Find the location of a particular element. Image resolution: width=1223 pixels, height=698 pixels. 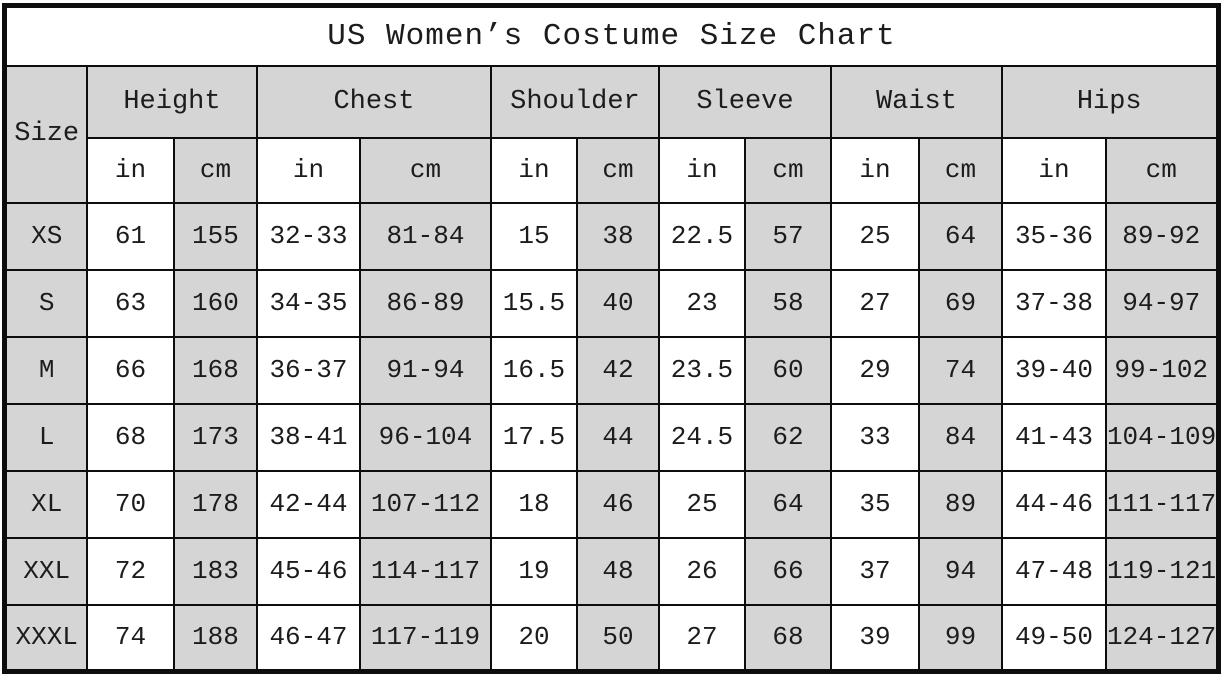

cell-height-cm: 160 is located at coordinates (215, 303).